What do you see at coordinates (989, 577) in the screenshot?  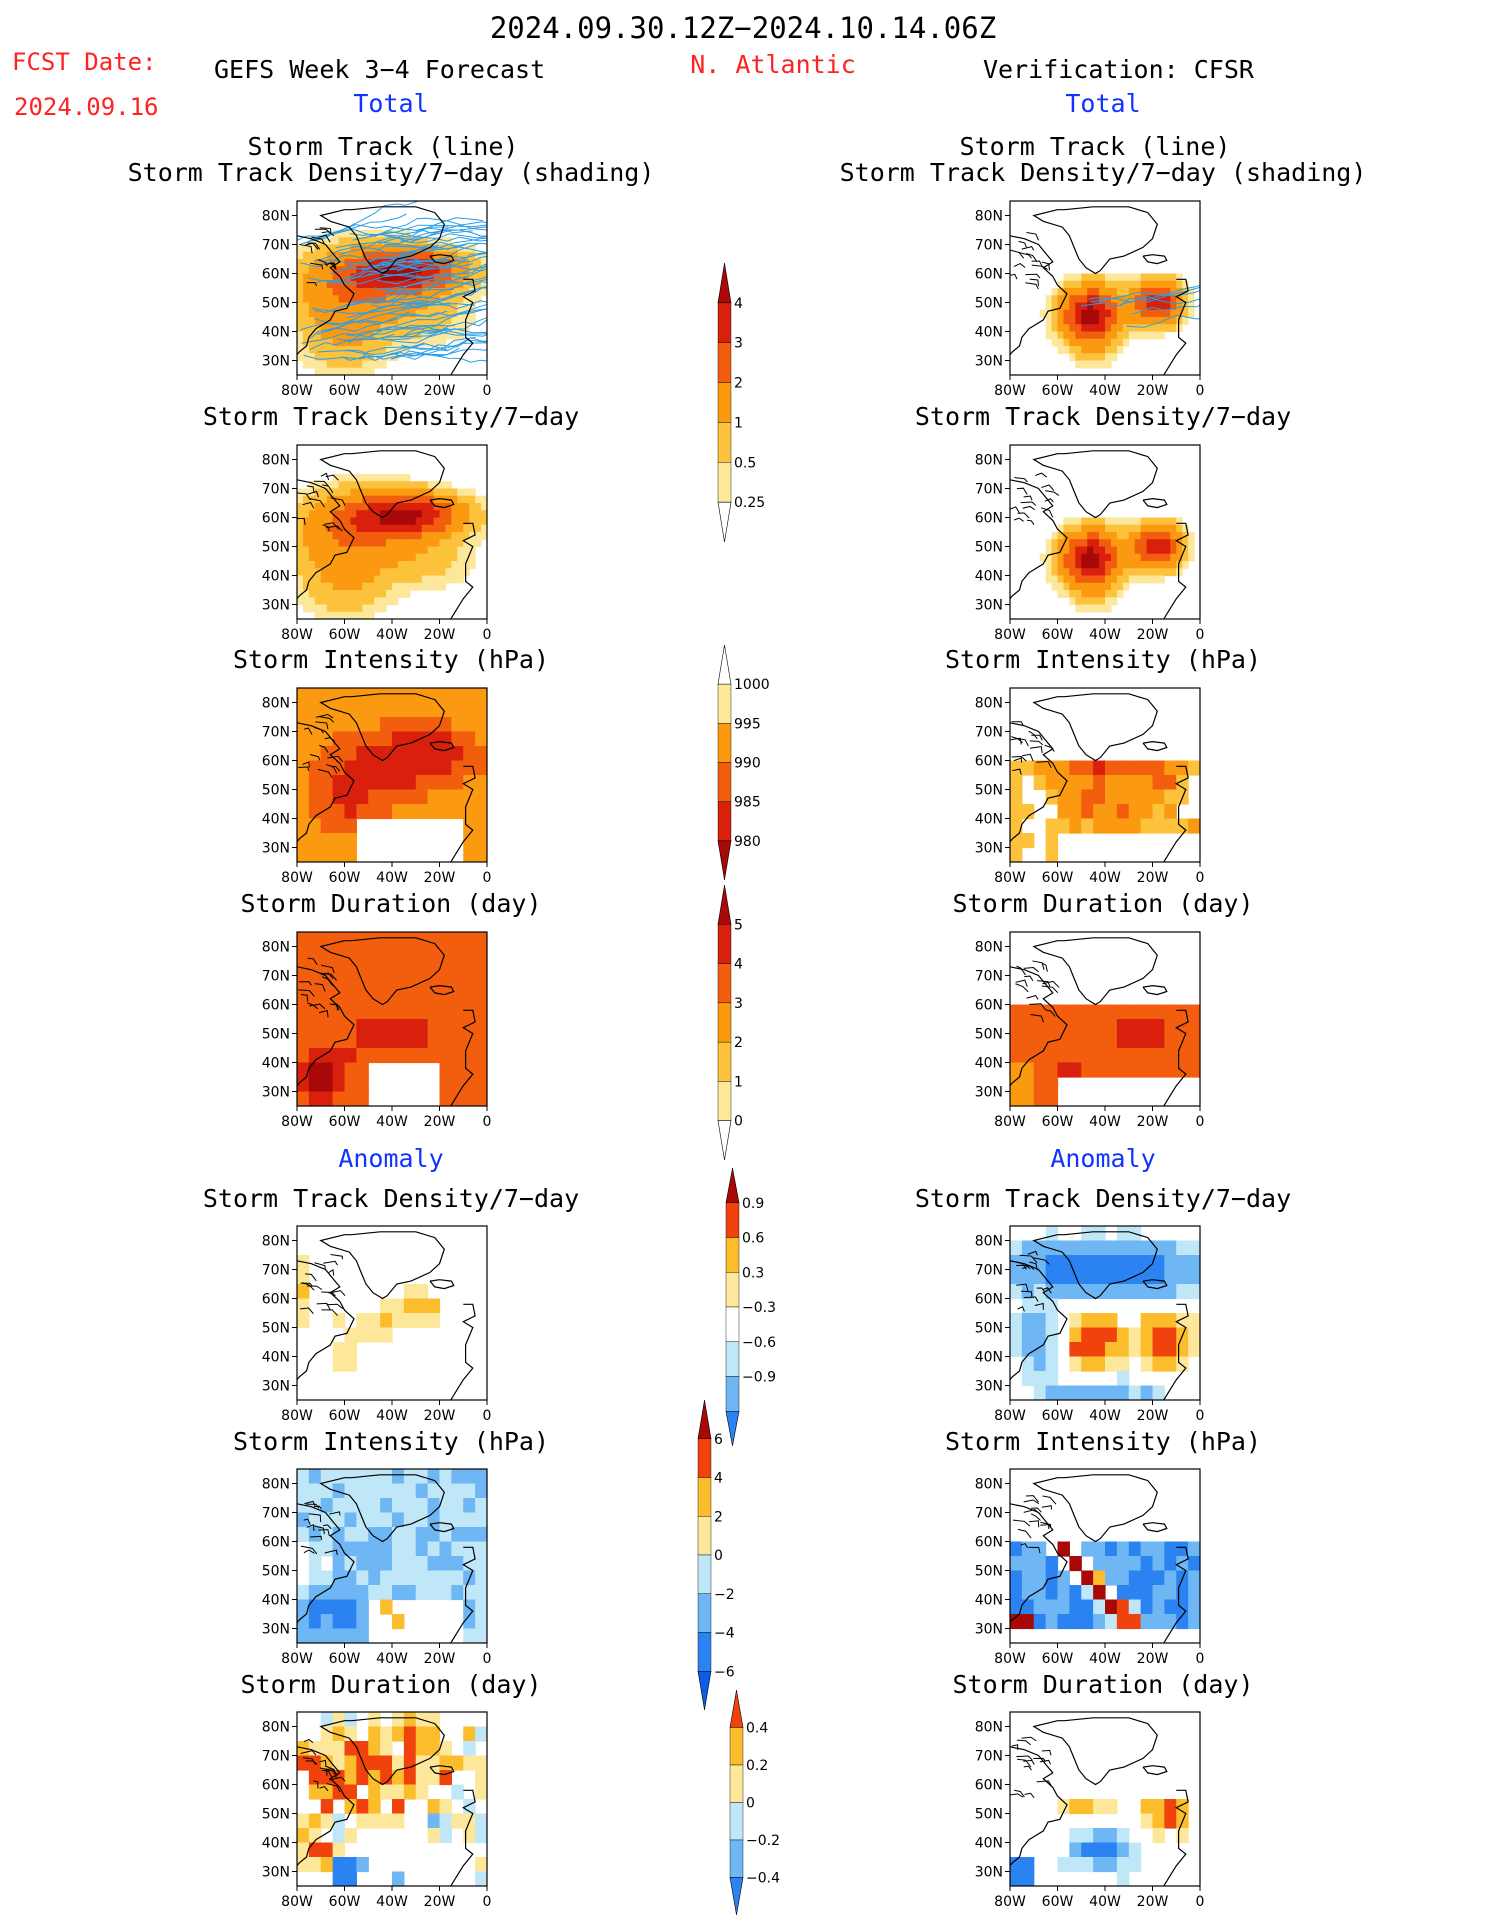 I see `lat-tick-label: 40N` at bounding box center [989, 577].